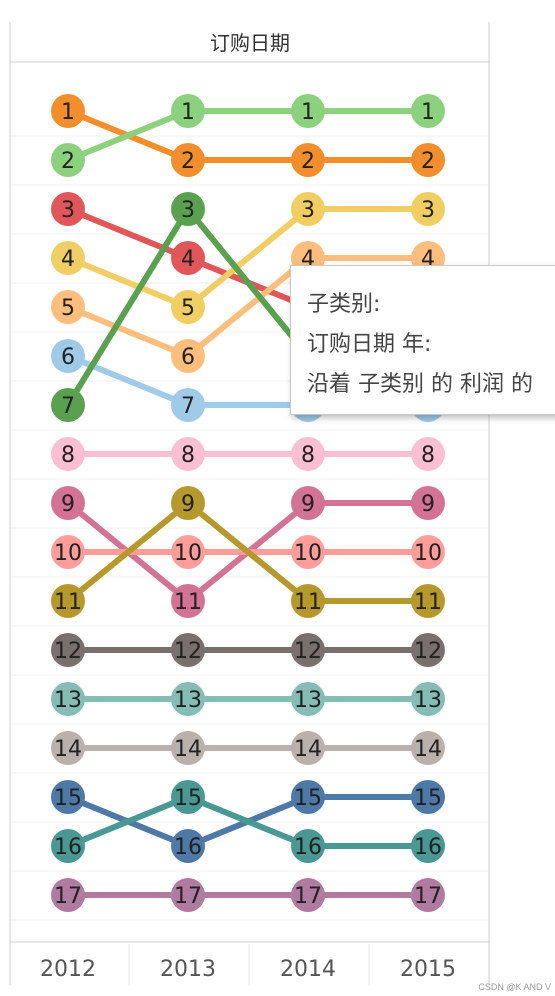 This screenshot has width=555, height=996. What do you see at coordinates (68, 650) in the screenshot?
I see `point-s12-2012: 12` at bounding box center [68, 650].